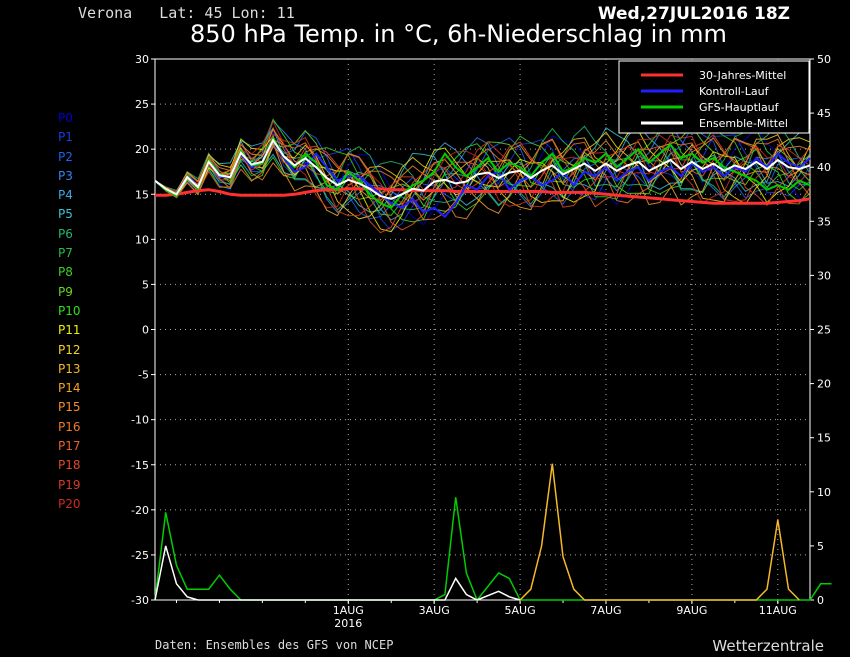 This screenshot has width=850, height=657. Describe the element at coordinates (69, 407) in the screenshot. I see `member-label-p15: P15` at that location.